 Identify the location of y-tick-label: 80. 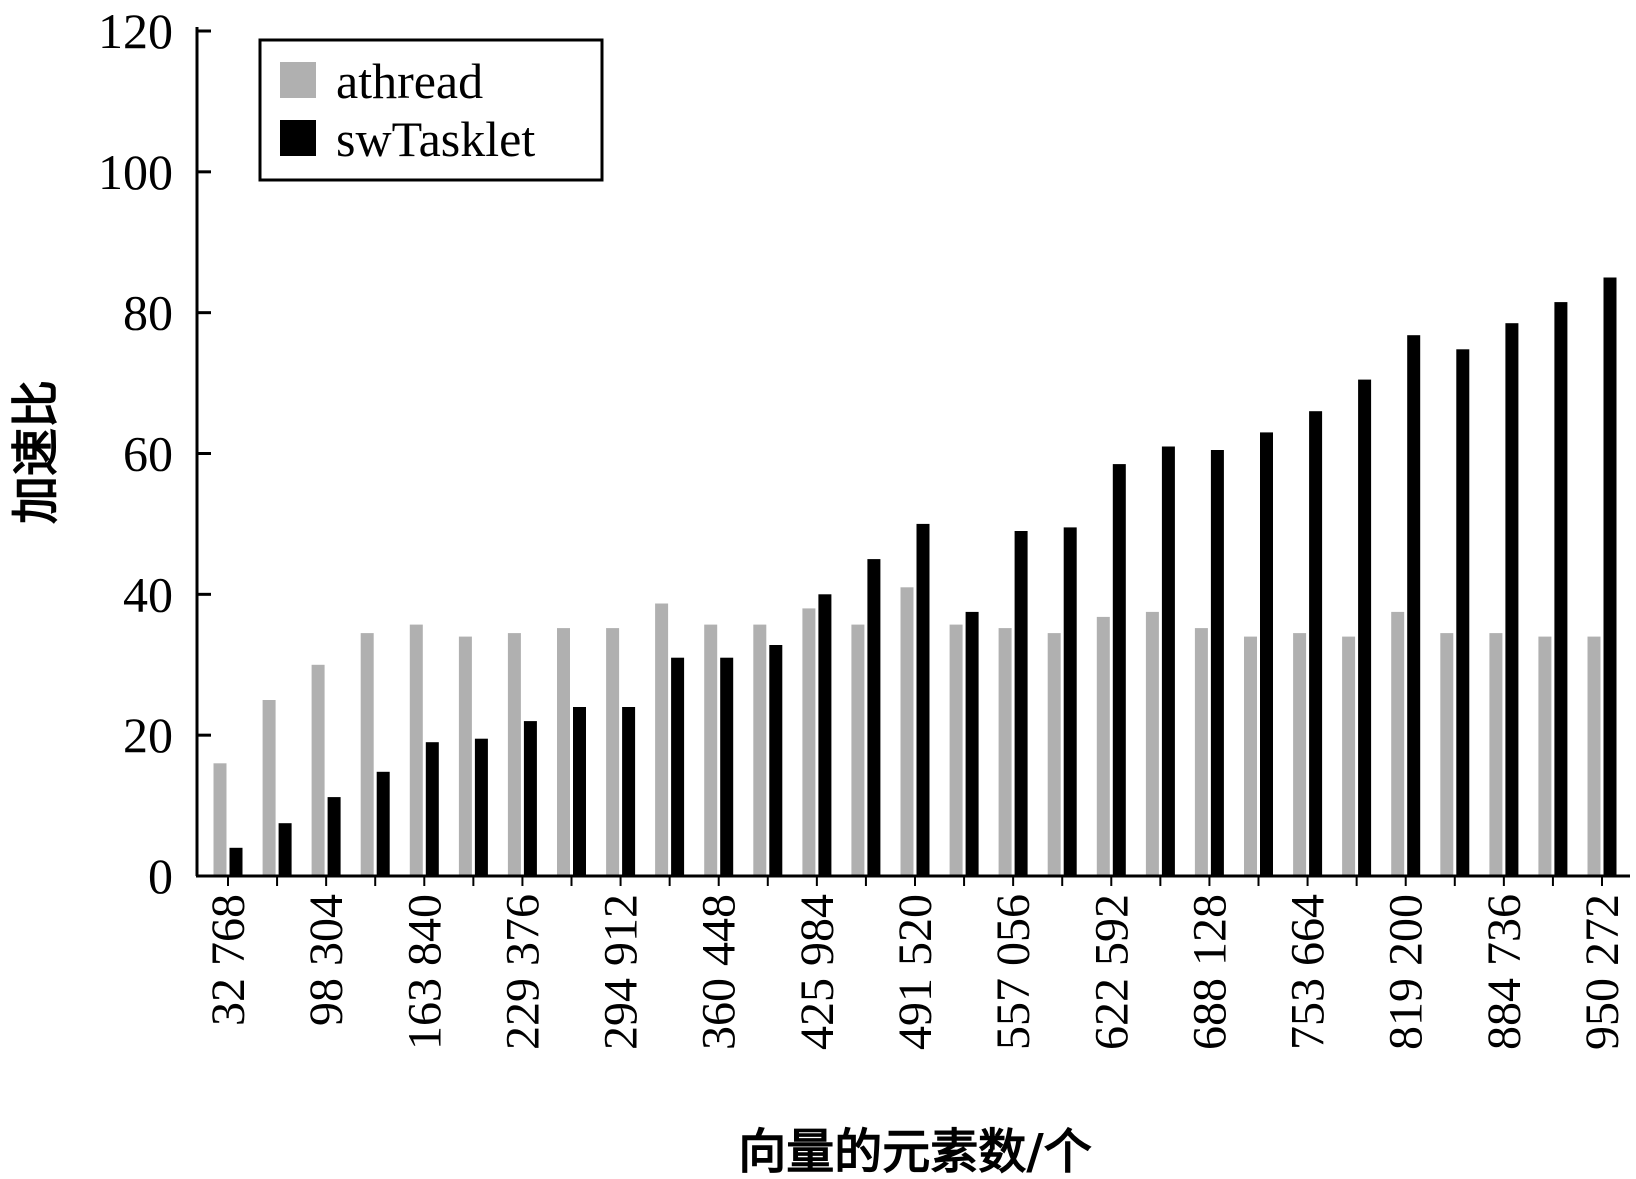
(148, 313).